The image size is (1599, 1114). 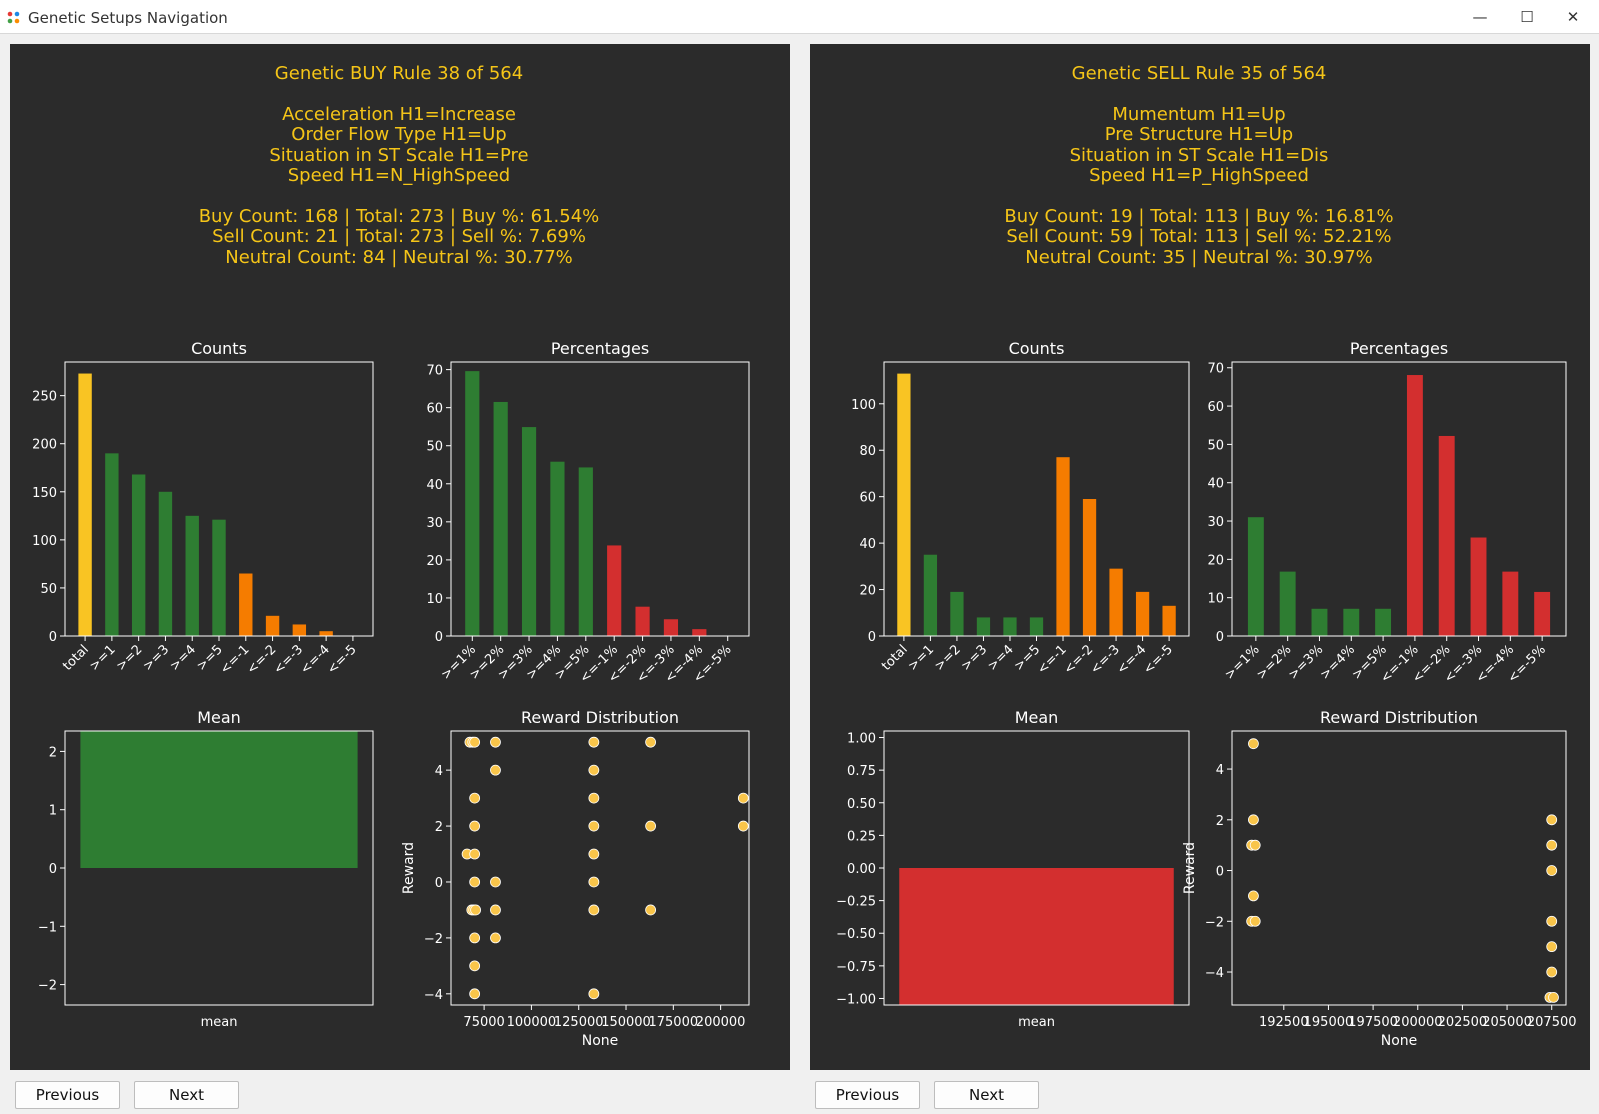 I want to click on y-tick-label: 0.25, so click(x=861, y=836).